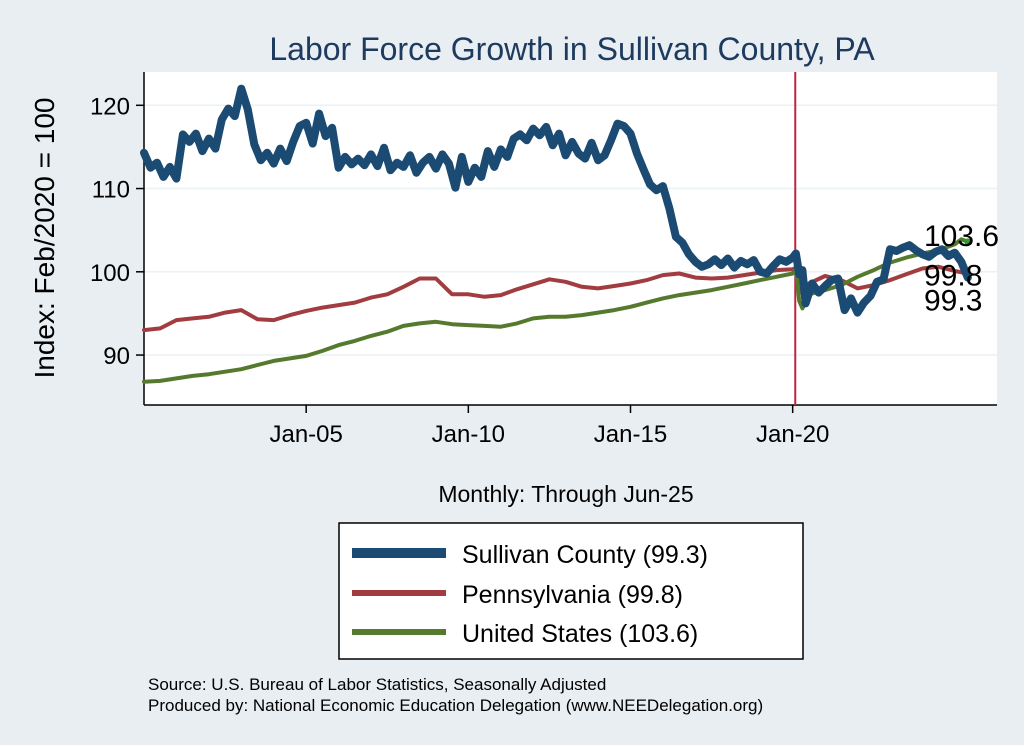 The width and height of the screenshot is (1024, 745). I want to click on x-tick-label: Jan-15, so click(630, 434).